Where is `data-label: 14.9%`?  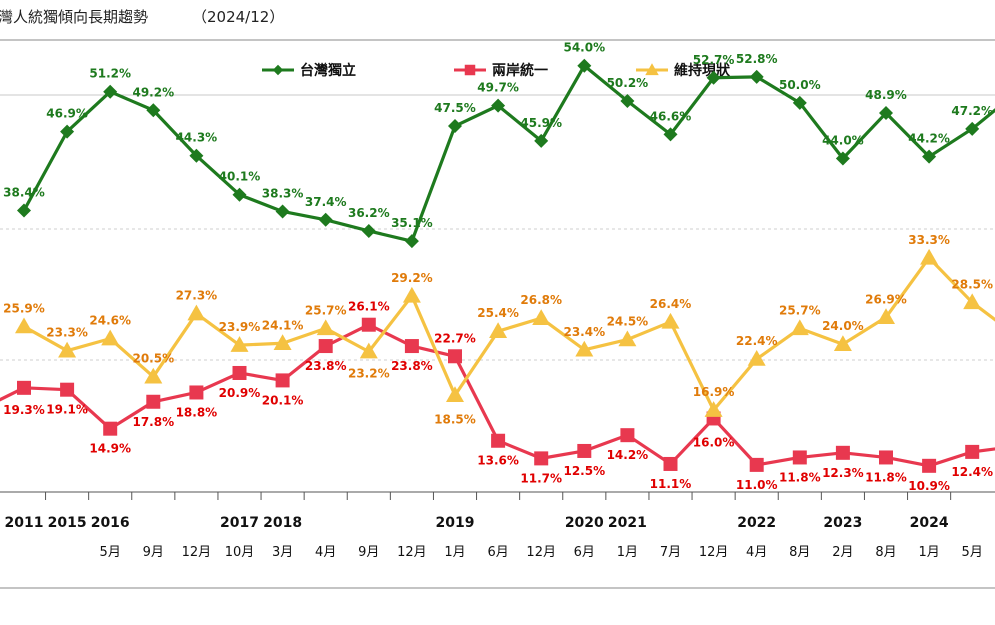 data-label: 14.9% is located at coordinates (110, 449).